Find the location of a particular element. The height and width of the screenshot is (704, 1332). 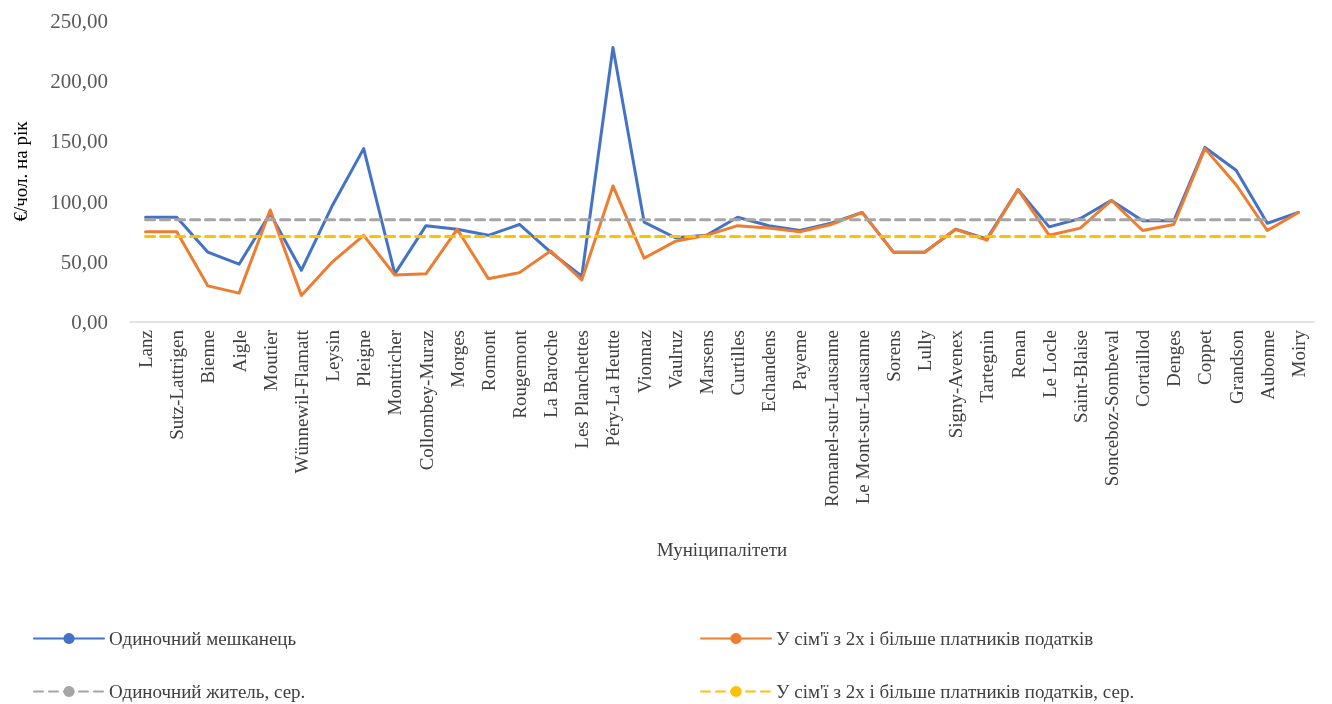

x-tick-label: Aigle is located at coordinates (239, 351).